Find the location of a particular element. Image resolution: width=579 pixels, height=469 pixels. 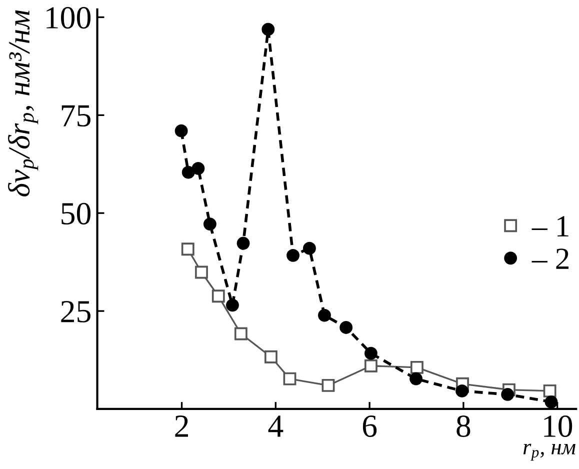

y-tick-label: 100 is located at coordinates (68, 18).